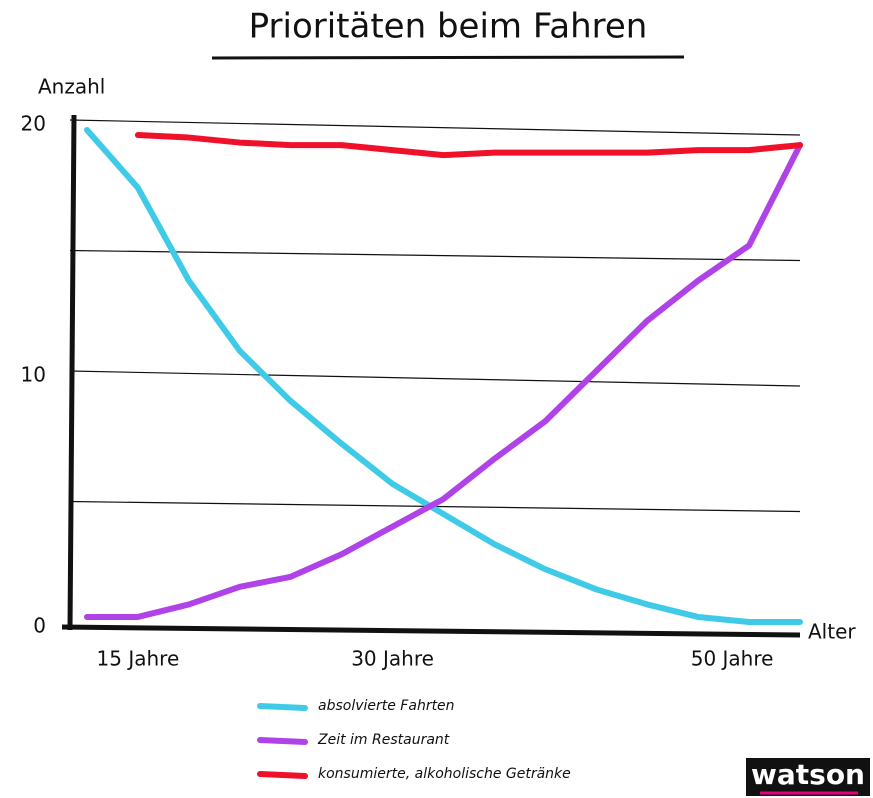  I want to click on y-tick-label: 20, so click(33, 124).